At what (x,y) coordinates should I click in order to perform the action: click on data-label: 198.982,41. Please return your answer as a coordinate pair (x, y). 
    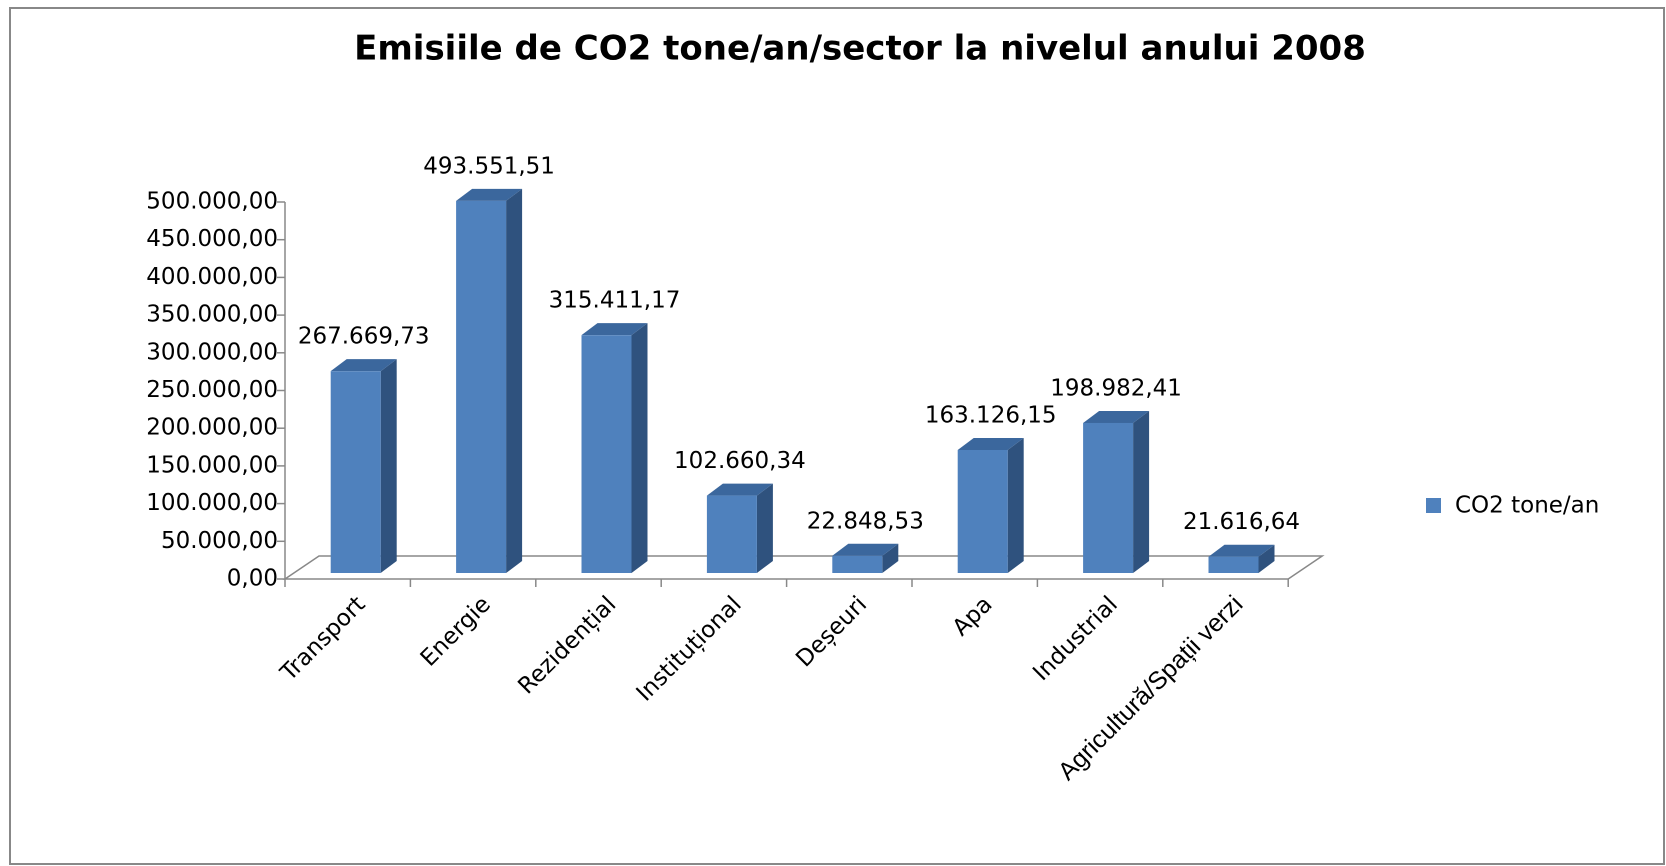
    Looking at the image, I should click on (1116, 388).